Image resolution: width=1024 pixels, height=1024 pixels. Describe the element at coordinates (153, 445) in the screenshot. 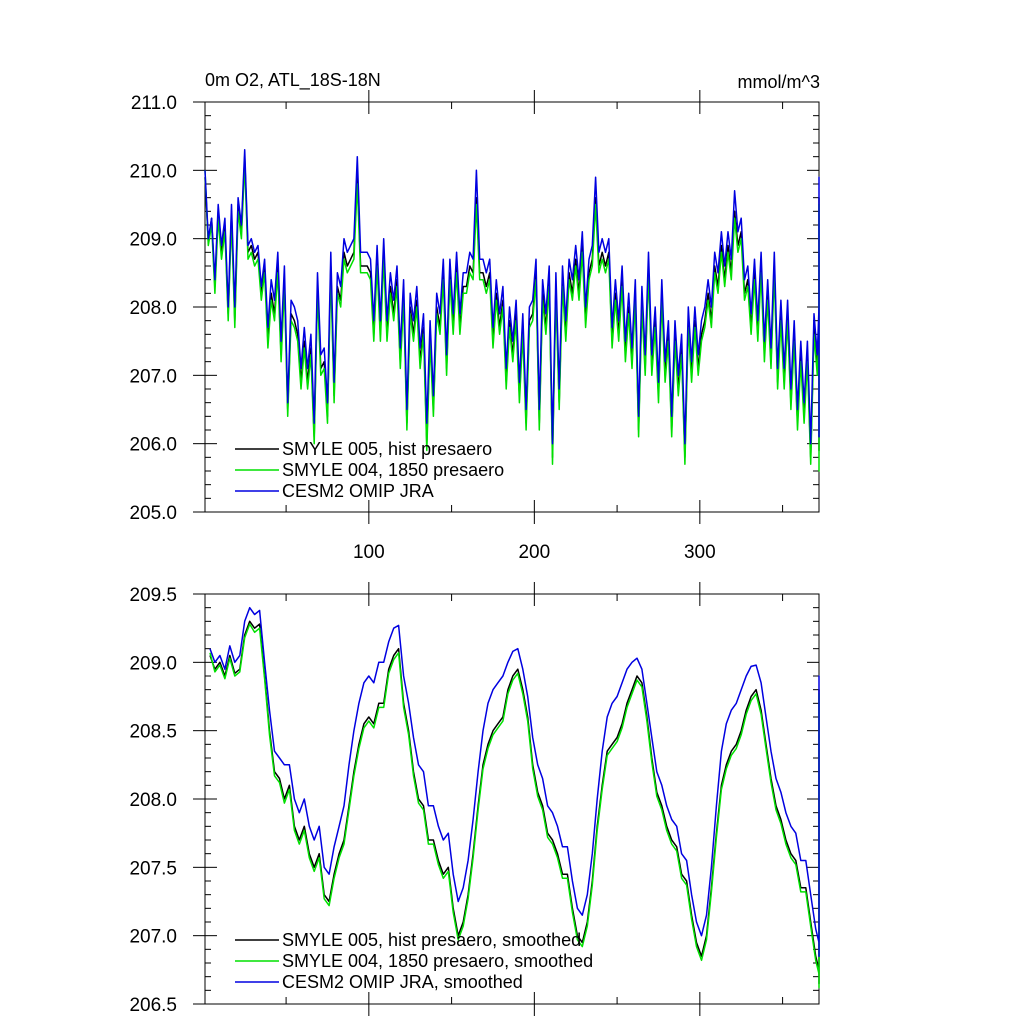

I see `y-tick-label: 206.0` at that location.